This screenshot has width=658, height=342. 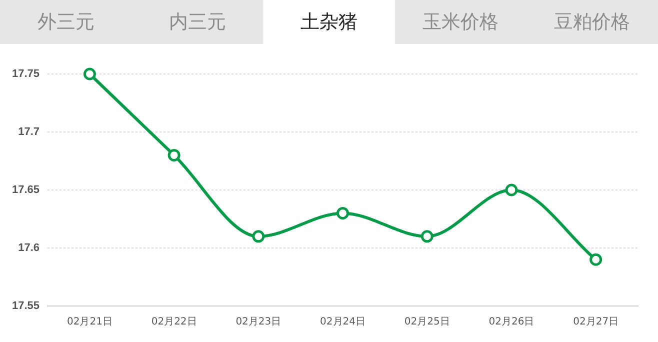 What do you see at coordinates (89, 322) in the screenshot?
I see `x-tick-label: 02月21日` at bounding box center [89, 322].